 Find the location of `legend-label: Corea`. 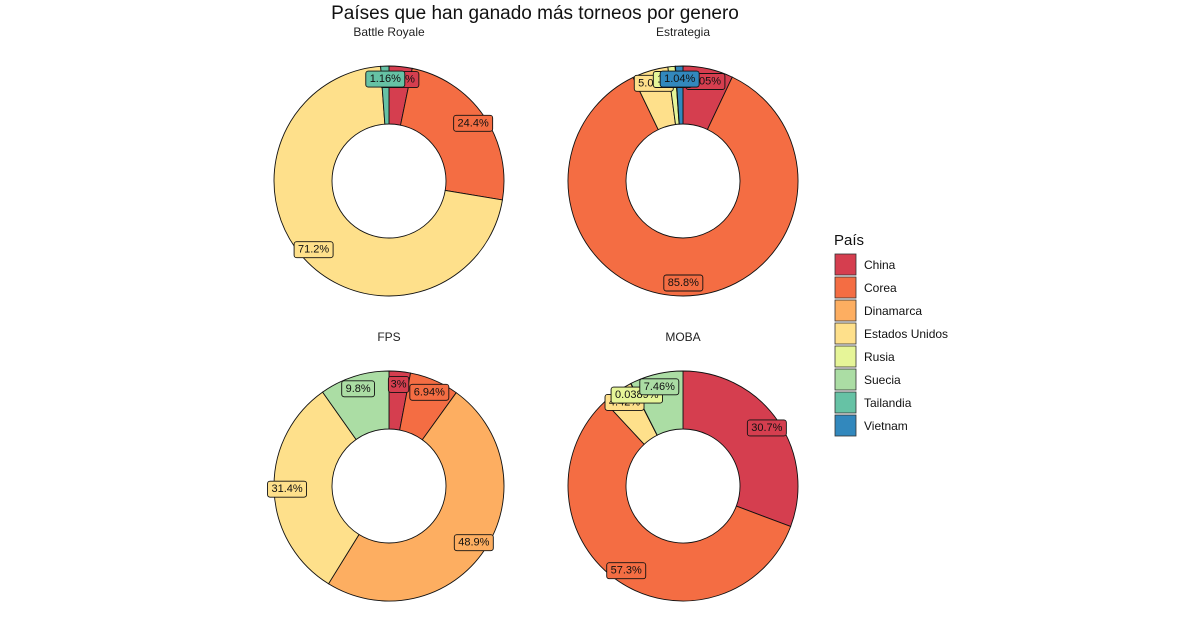

legend-label: Corea is located at coordinates (880, 288).